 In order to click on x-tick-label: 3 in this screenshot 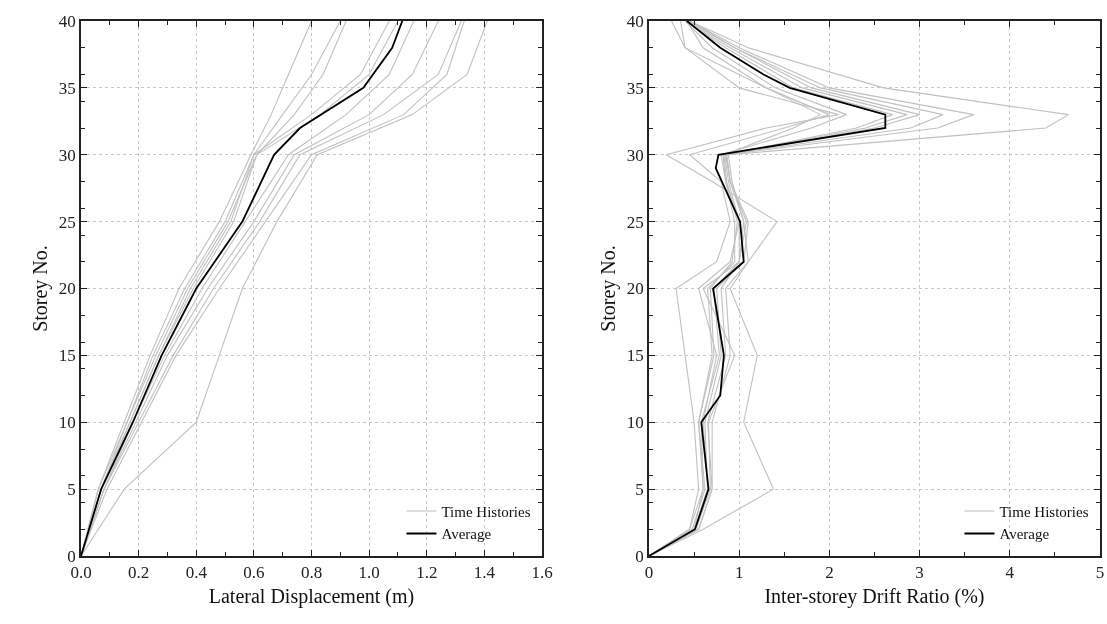, I will do `click(919, 573)`.